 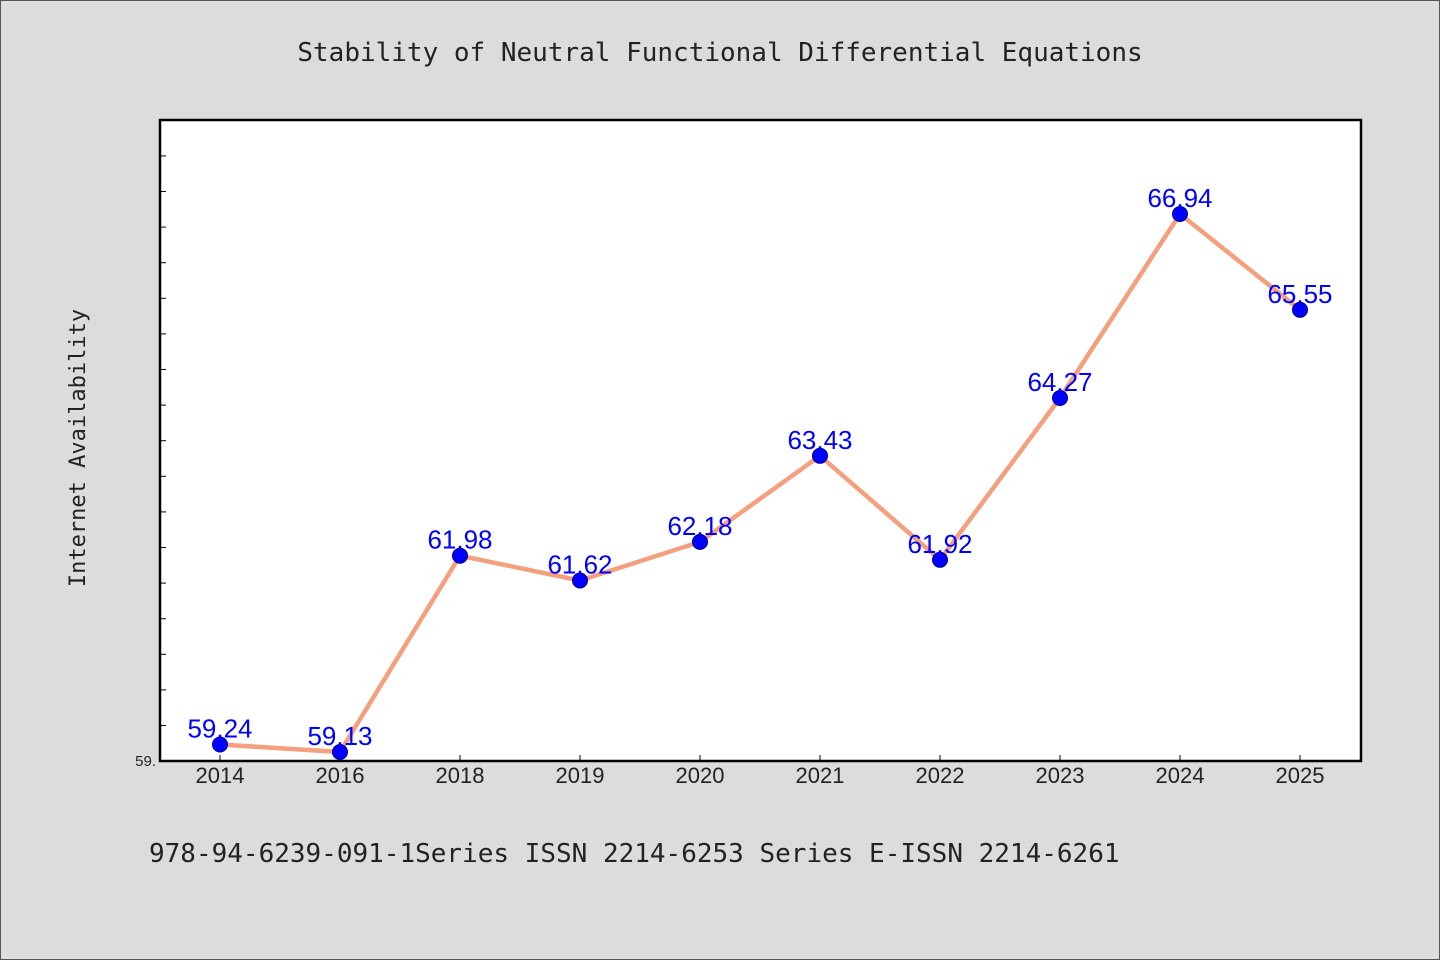 I want to click on y-axis-label: Internet Availability, so click(x=78, y=448).